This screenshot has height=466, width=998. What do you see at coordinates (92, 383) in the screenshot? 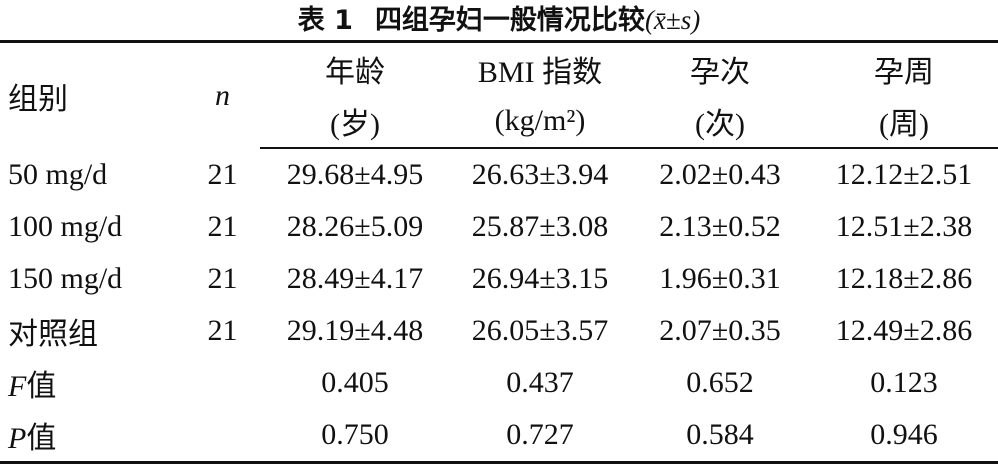
I see `stat-label-cell: F值` at bounding box center [92, 383].